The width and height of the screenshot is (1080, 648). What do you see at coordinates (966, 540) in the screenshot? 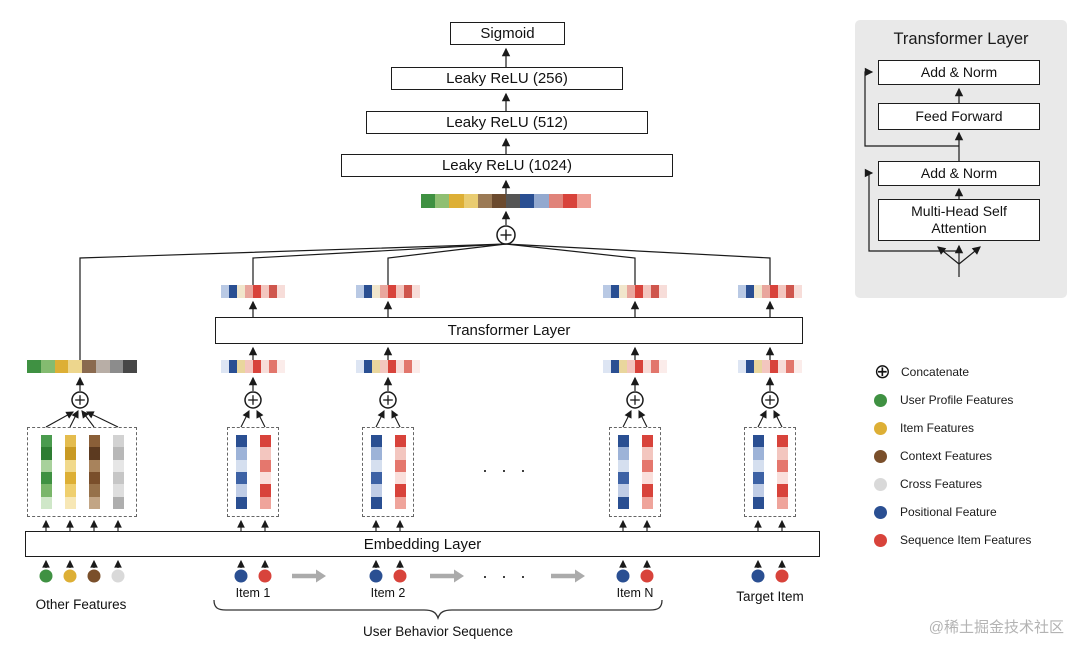
I see `legend-label-sequence-item-features: Sequence Item Features` at bounding box center [966, 540].